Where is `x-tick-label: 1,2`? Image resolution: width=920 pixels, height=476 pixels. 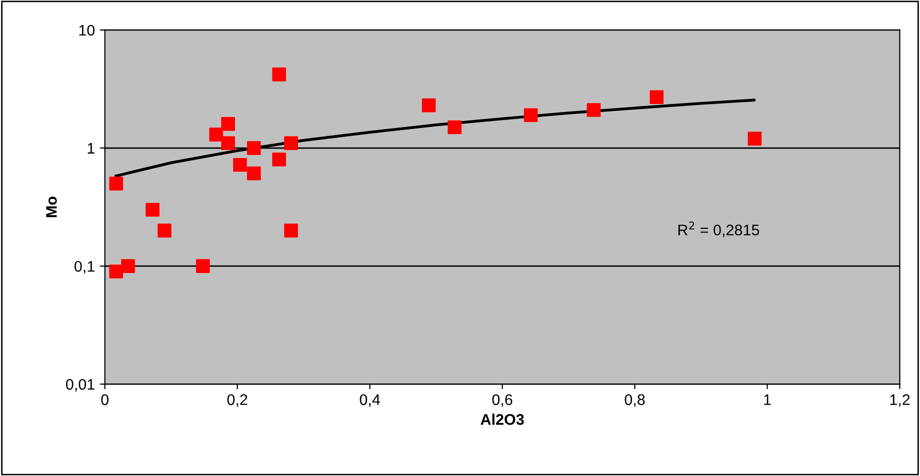
x-tick-label: 1,2 is located at coordinates (900, 400).